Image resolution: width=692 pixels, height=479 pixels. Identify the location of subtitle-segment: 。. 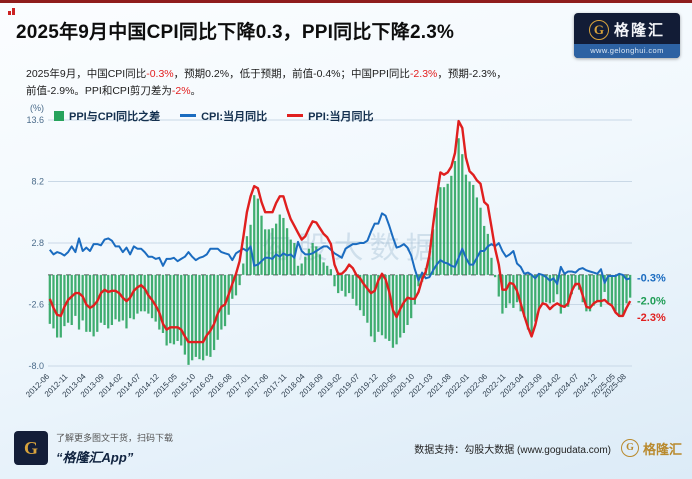
(196, 90).